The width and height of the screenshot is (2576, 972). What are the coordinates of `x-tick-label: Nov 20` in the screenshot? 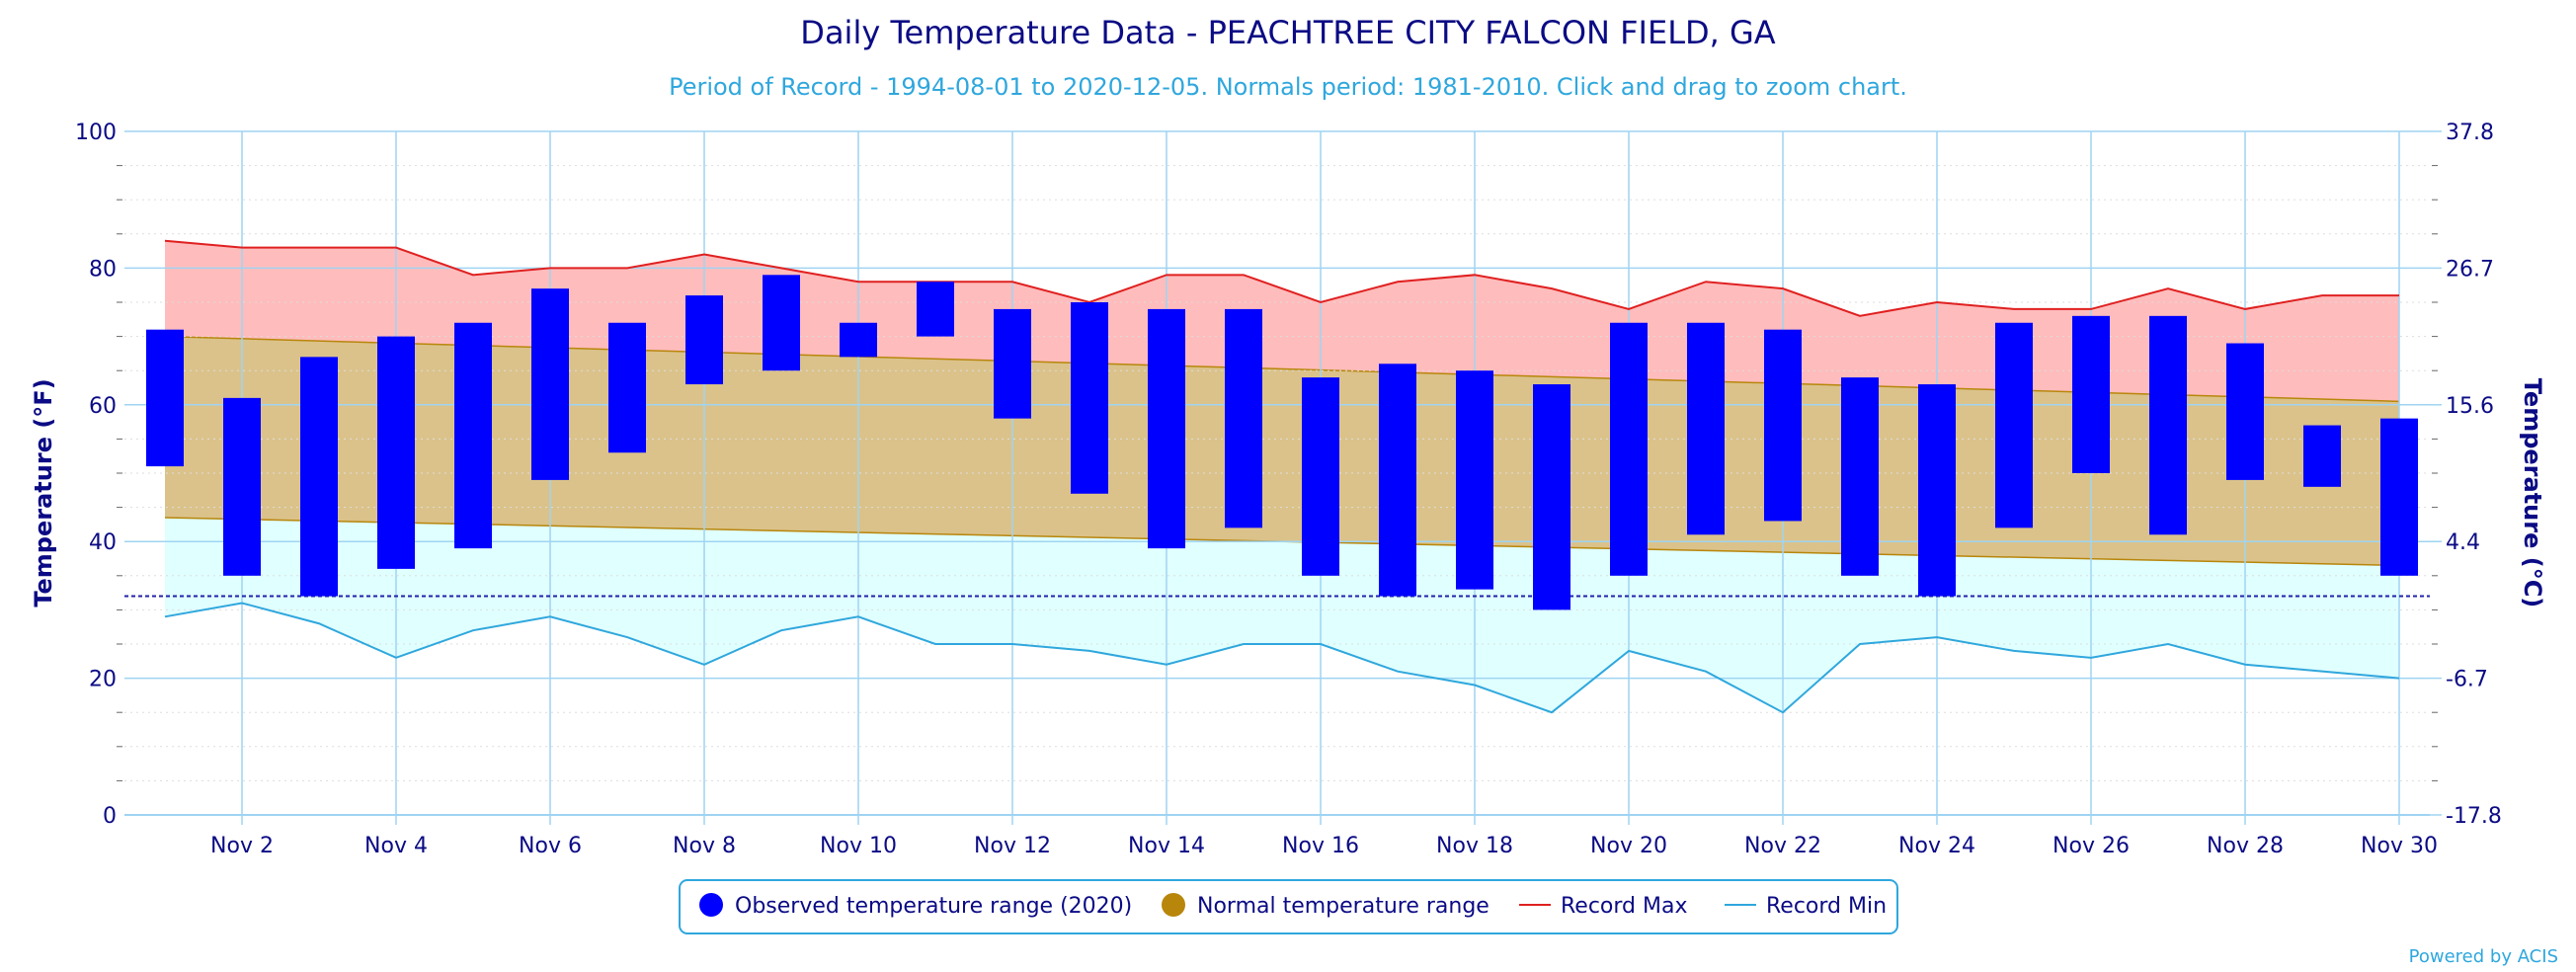 It's located at (1628, 846).